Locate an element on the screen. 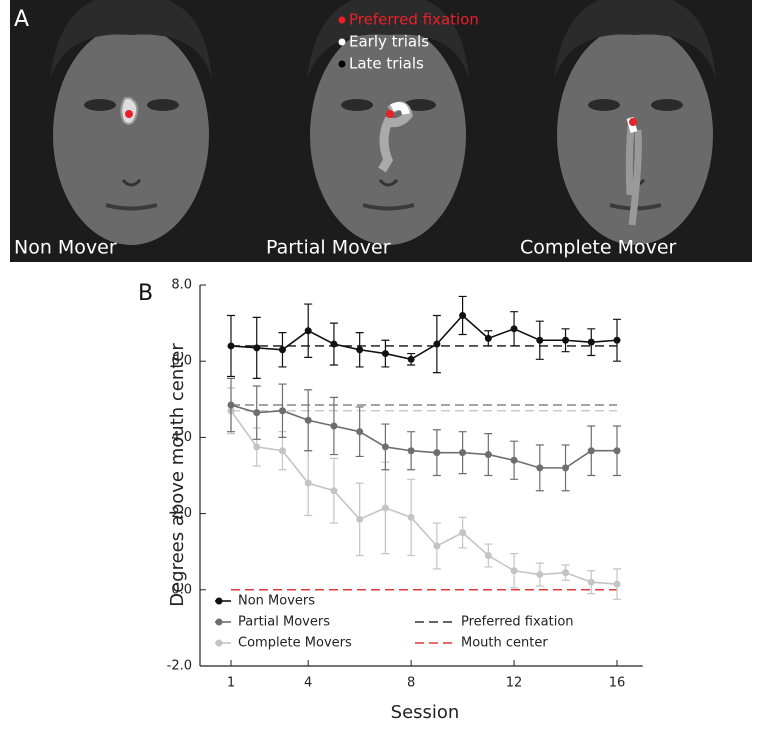 This screenshot has height=731, width=758. y-tick-label: -2.0 is located at coordinates (179, 666).